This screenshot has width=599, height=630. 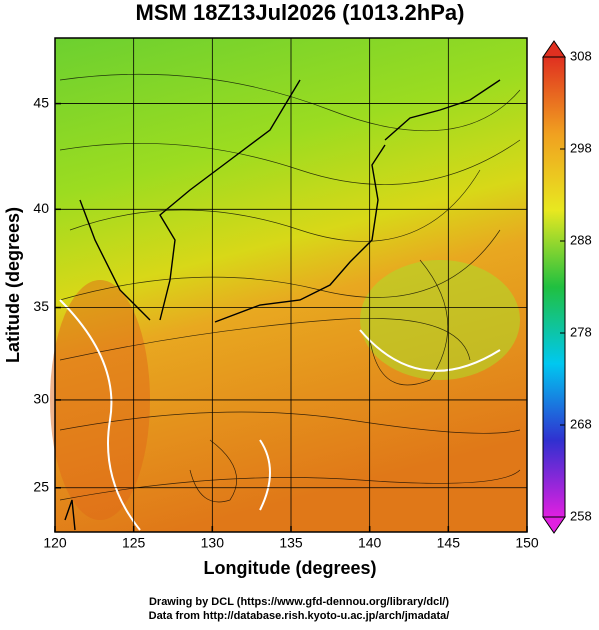 What do you see at coordinates (527, 543) in the screenshot?
I see `x-tick-label: 150` at bounding box center [527, 543].